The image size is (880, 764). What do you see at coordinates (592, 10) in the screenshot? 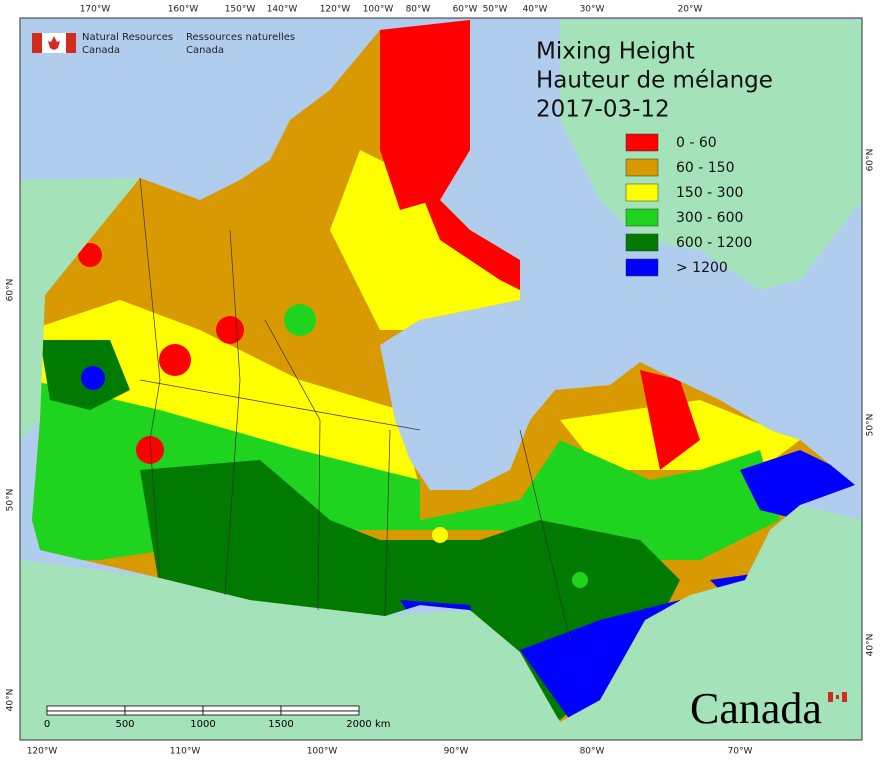
I see `longitude-label: 30°W` at bounding box center [592, 10].